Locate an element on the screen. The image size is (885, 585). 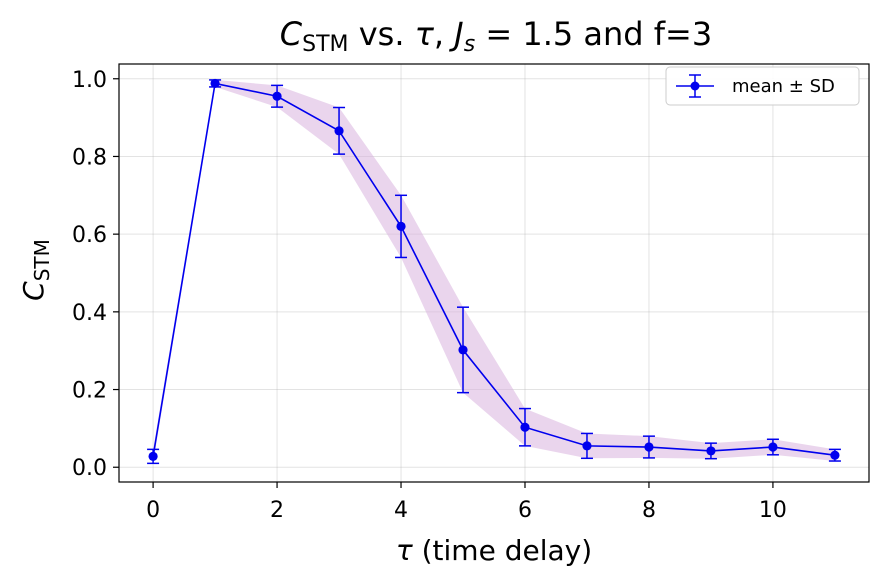
x-tick-label: 6 is located at coordinates (525, 510).